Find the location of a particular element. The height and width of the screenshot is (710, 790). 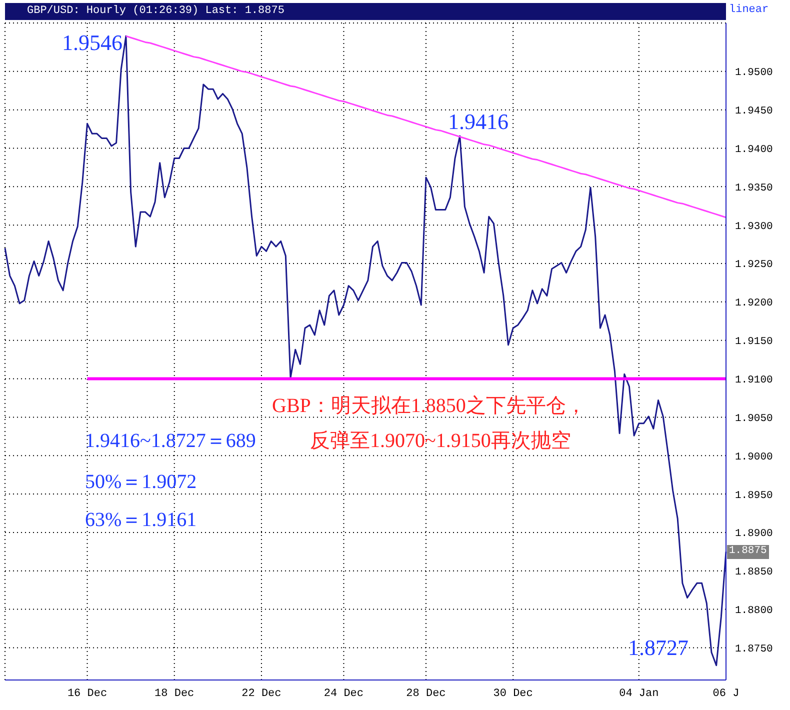

y-tick-label: 1.9400 is located at coordinates (754, 150).